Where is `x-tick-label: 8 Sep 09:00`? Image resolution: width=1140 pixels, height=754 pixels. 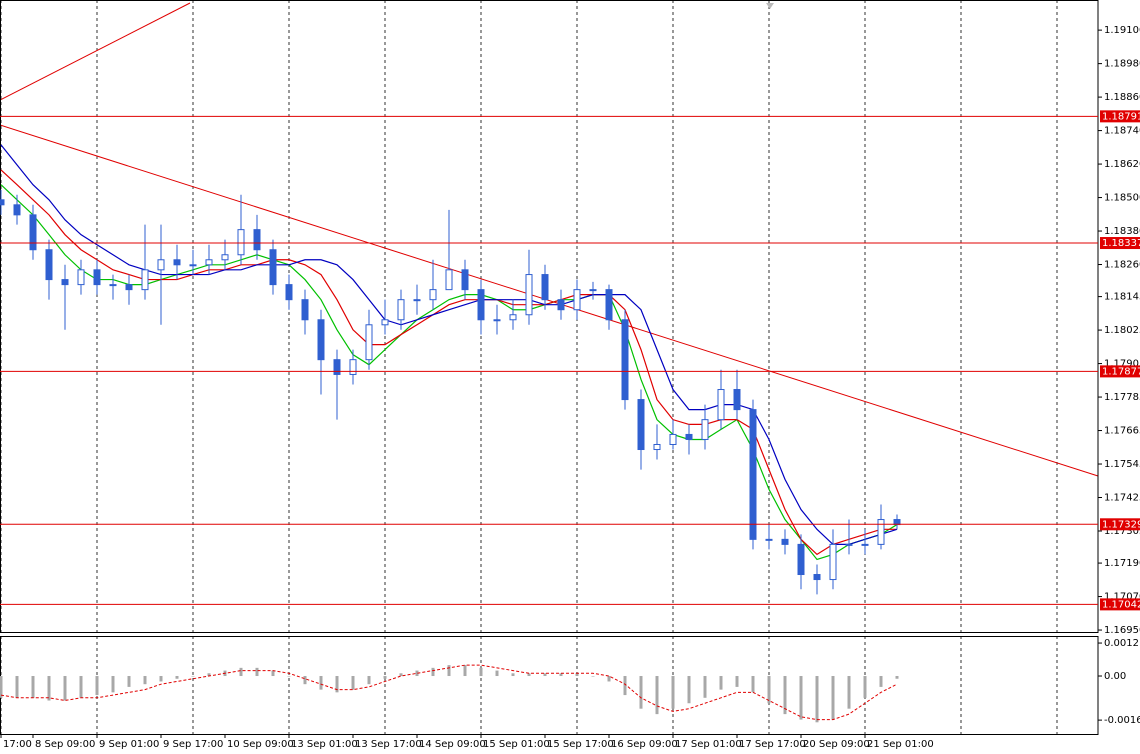 x-tick-label: 8 Sep 09:00 is located at coordinates (65, 744).